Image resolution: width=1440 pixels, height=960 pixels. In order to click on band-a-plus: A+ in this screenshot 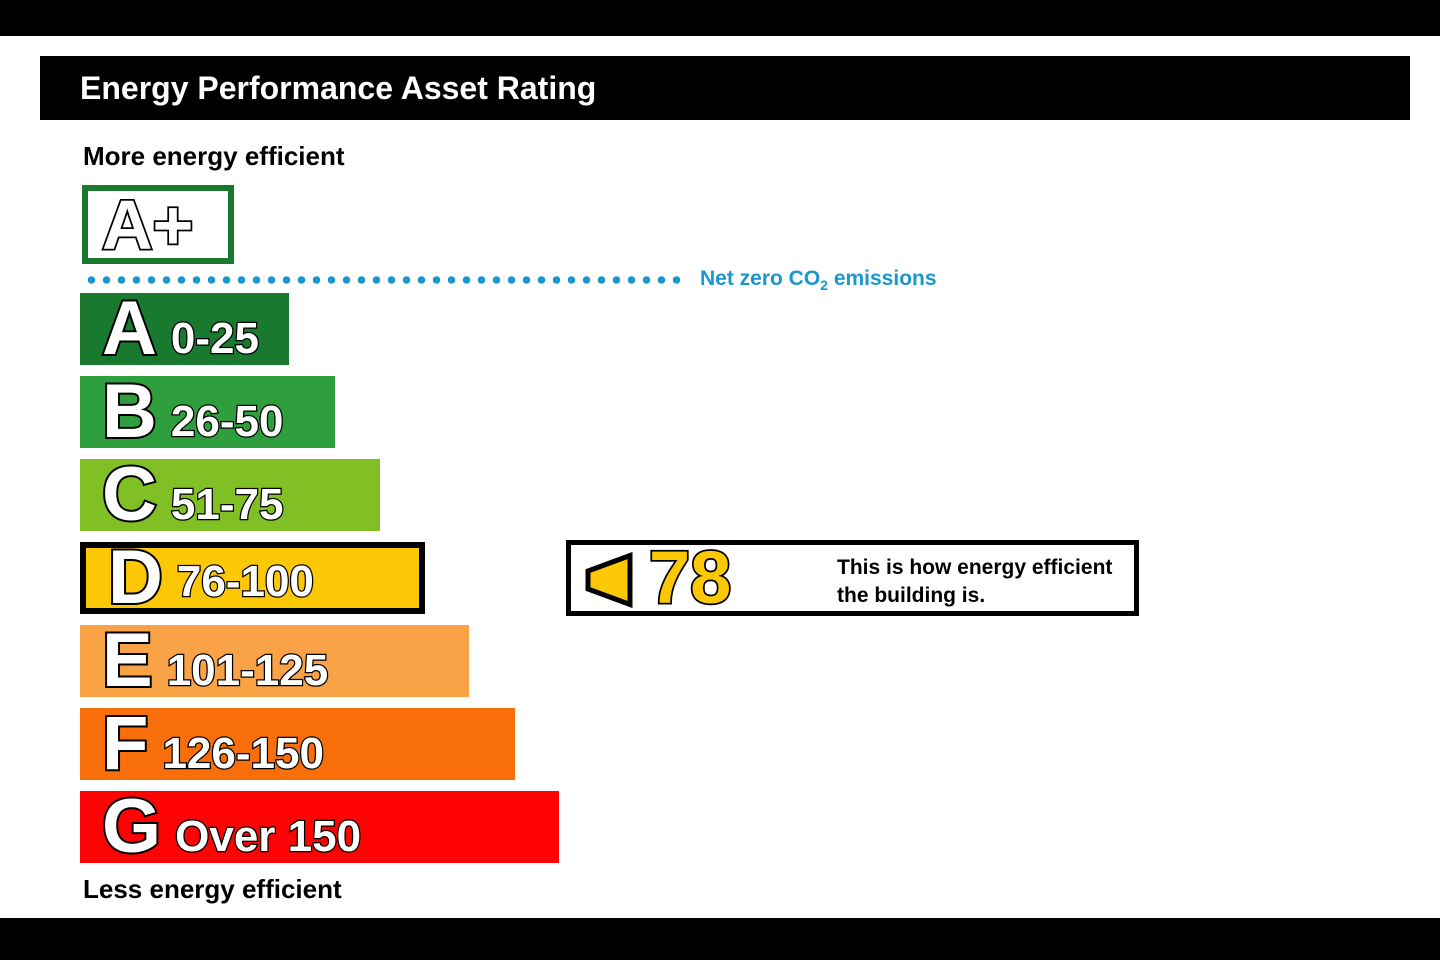, I will do `click(158, 224)`.